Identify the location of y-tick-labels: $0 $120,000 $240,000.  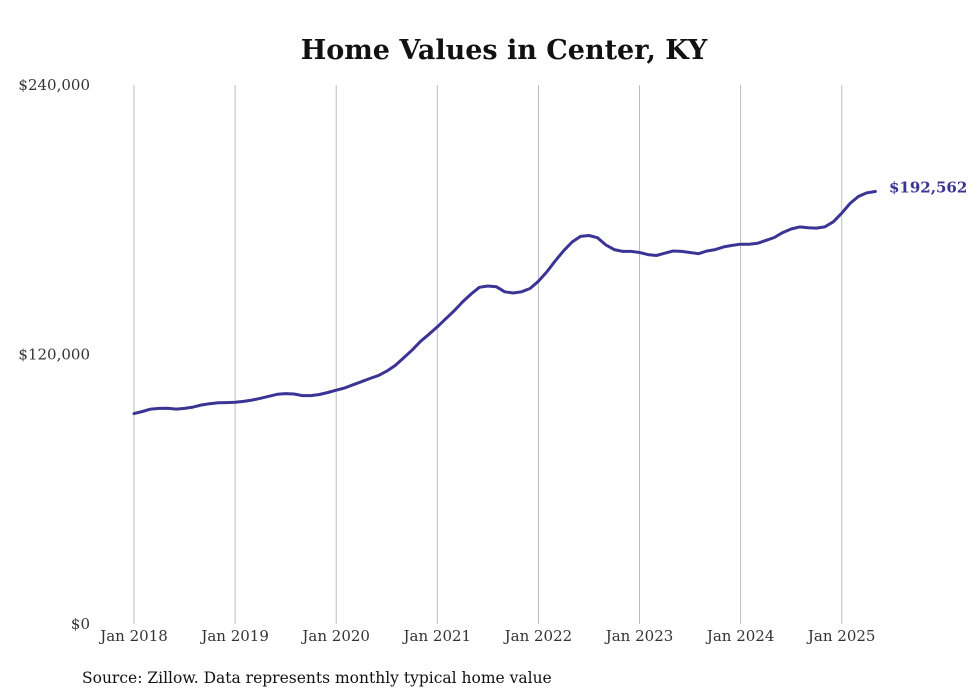
(54, 354).